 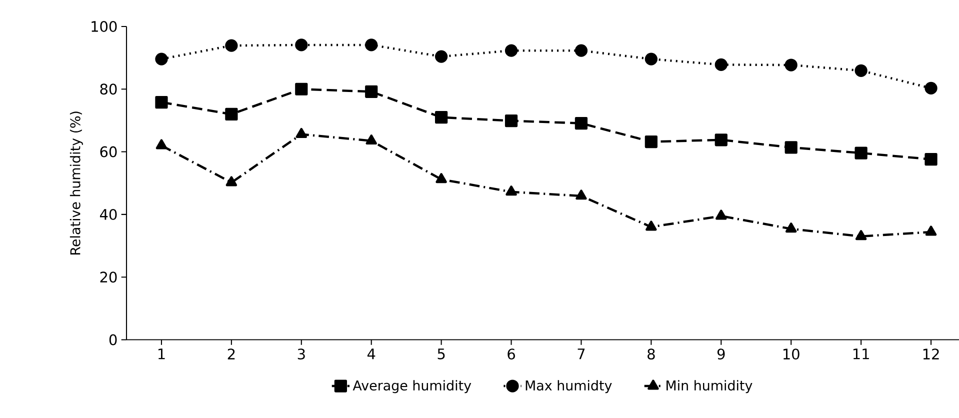 What do you see at coordinates (108, 277) in the screenshot?
I see `y-tick-label: 20` at bounding box center [108, 277].